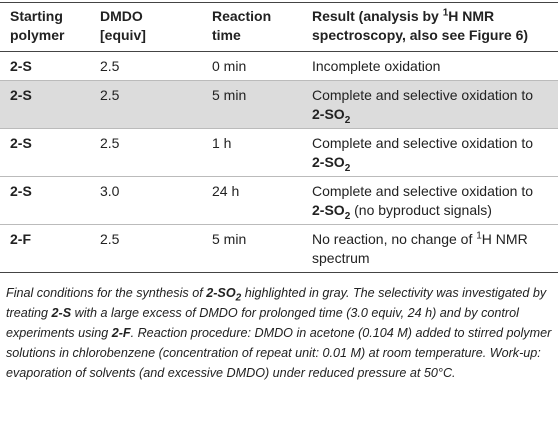 This screenshot has height=429, width=558. I want to click on cell: Incomplete oxidation, so click(430, 66).